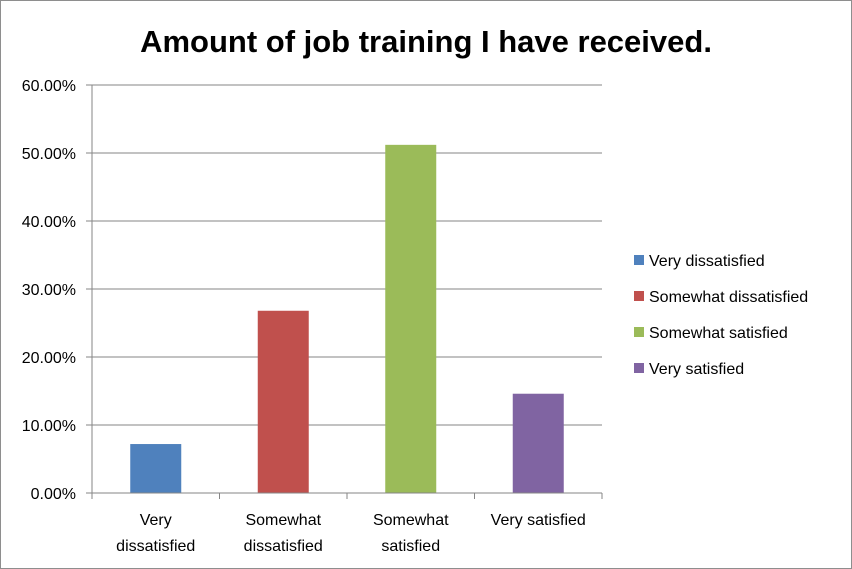  I want to click on x-category-label: satisfied, so click(410, 546).